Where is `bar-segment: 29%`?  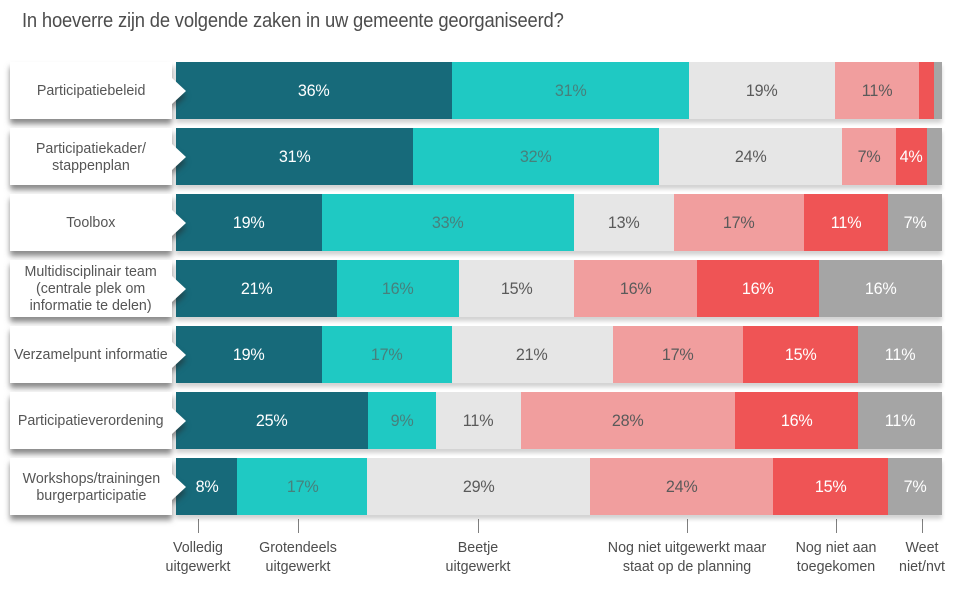
bar-segment: 29% is located at coordinates (478, 486).